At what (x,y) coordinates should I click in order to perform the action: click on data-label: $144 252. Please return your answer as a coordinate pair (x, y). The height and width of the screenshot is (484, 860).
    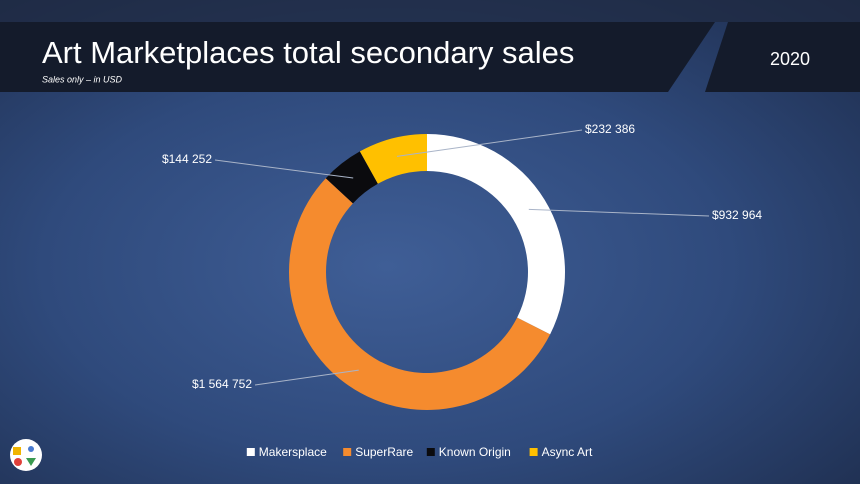
    Looking at the image, I should click on (187, 159).